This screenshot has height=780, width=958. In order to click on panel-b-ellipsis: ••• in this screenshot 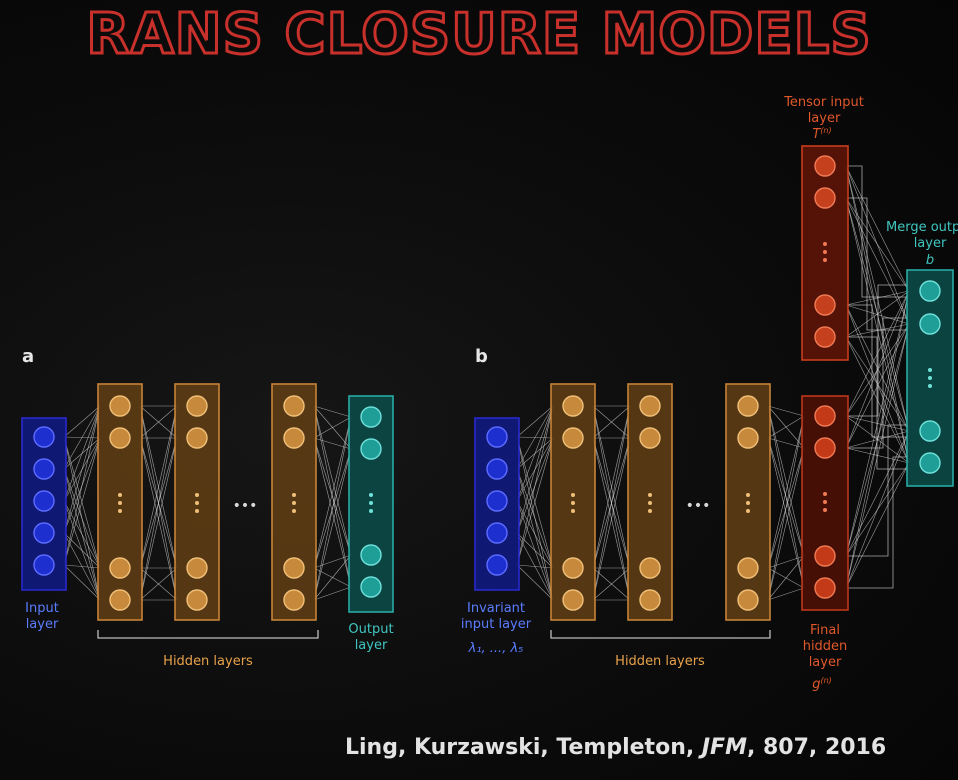, I will do `click(698, 506)`.